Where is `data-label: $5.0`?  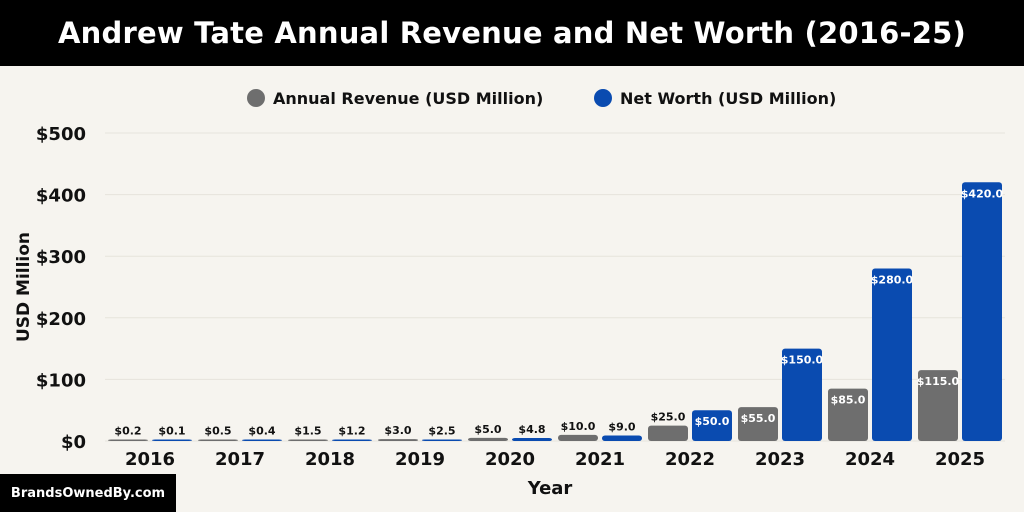
data-label: $5.0 is located at coordinates (487, 429).